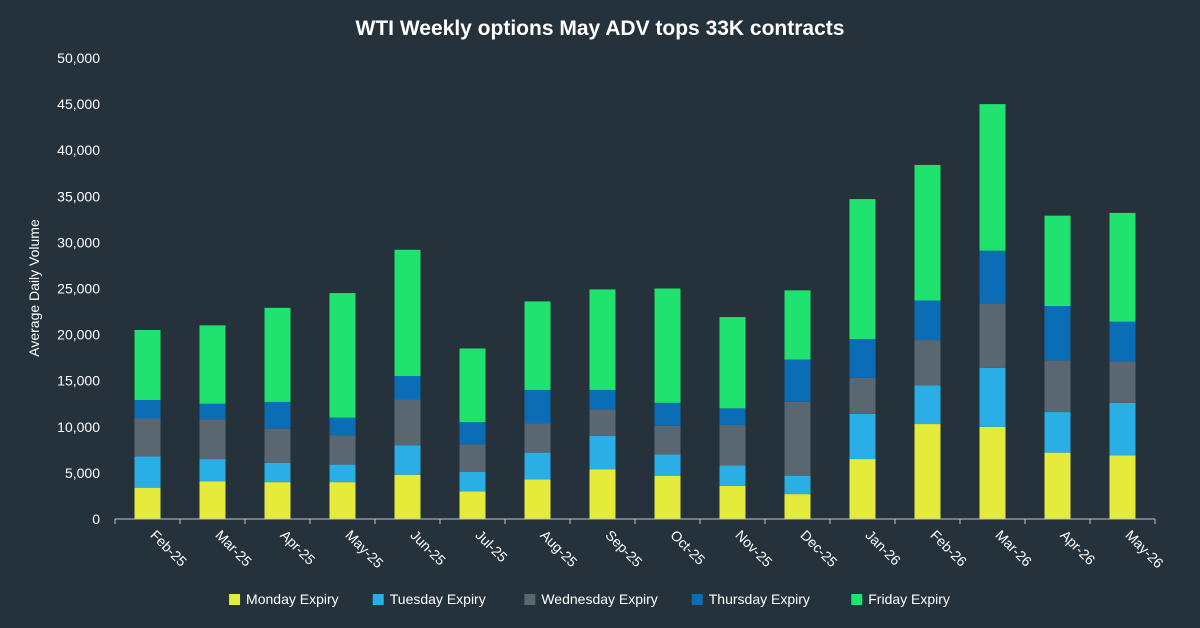 This screenshot has height=628, width=1200. What do you see at coordinates (753, 548) in the screenshot?
I see `x-tick-label: Nov-25` at bounding box center [753, 548].